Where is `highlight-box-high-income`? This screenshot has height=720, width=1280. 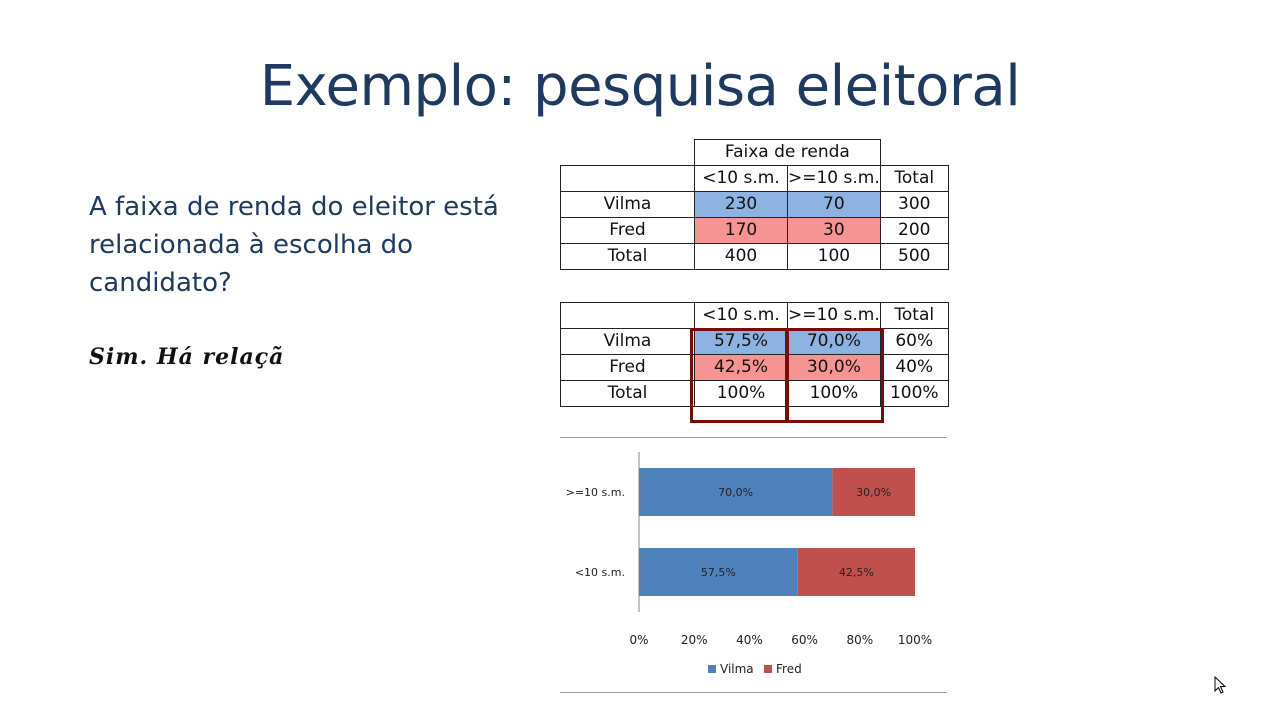 highlight-box-high-income is located at coordinates (835, 375).